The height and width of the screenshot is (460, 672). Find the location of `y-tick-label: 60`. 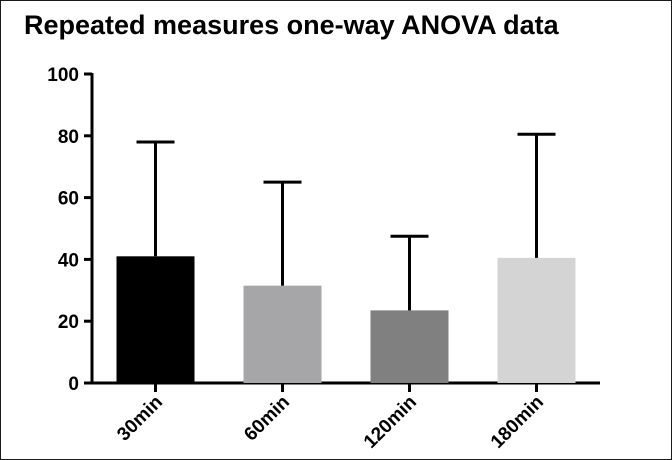

y-tick-label: 60 is located at coordinates (68, 199).